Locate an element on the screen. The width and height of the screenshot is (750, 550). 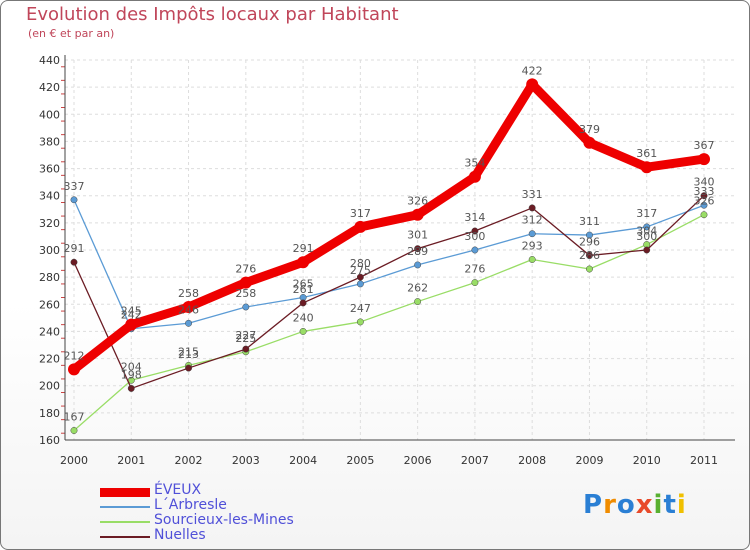
data-label: 213 is located at coordinates (188, 354).